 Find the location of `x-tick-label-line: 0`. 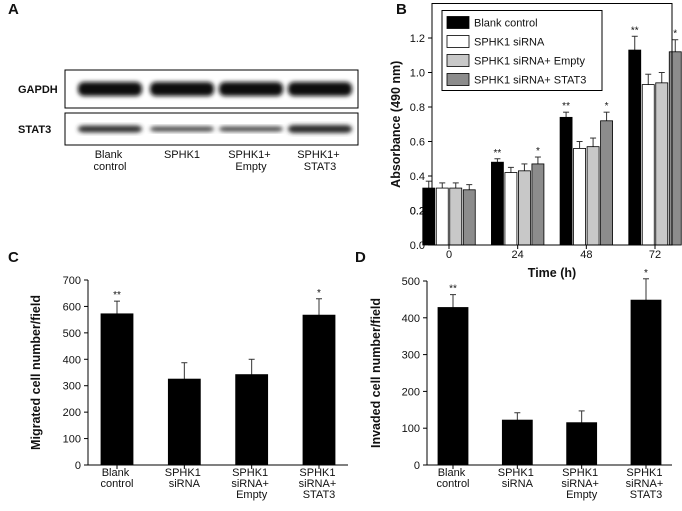

x-tick-label-line: 0 is located at coordinates (449, 255).